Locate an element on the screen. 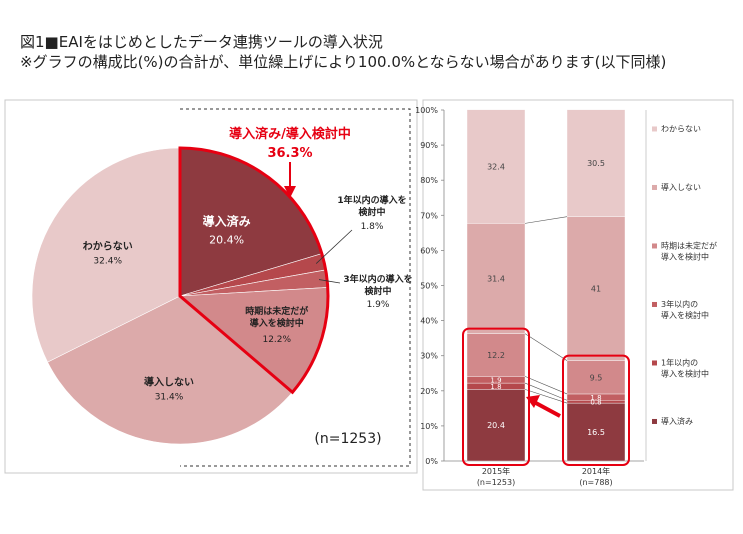  y-tick-label-4: 40% is located at coordinates (429, 321).